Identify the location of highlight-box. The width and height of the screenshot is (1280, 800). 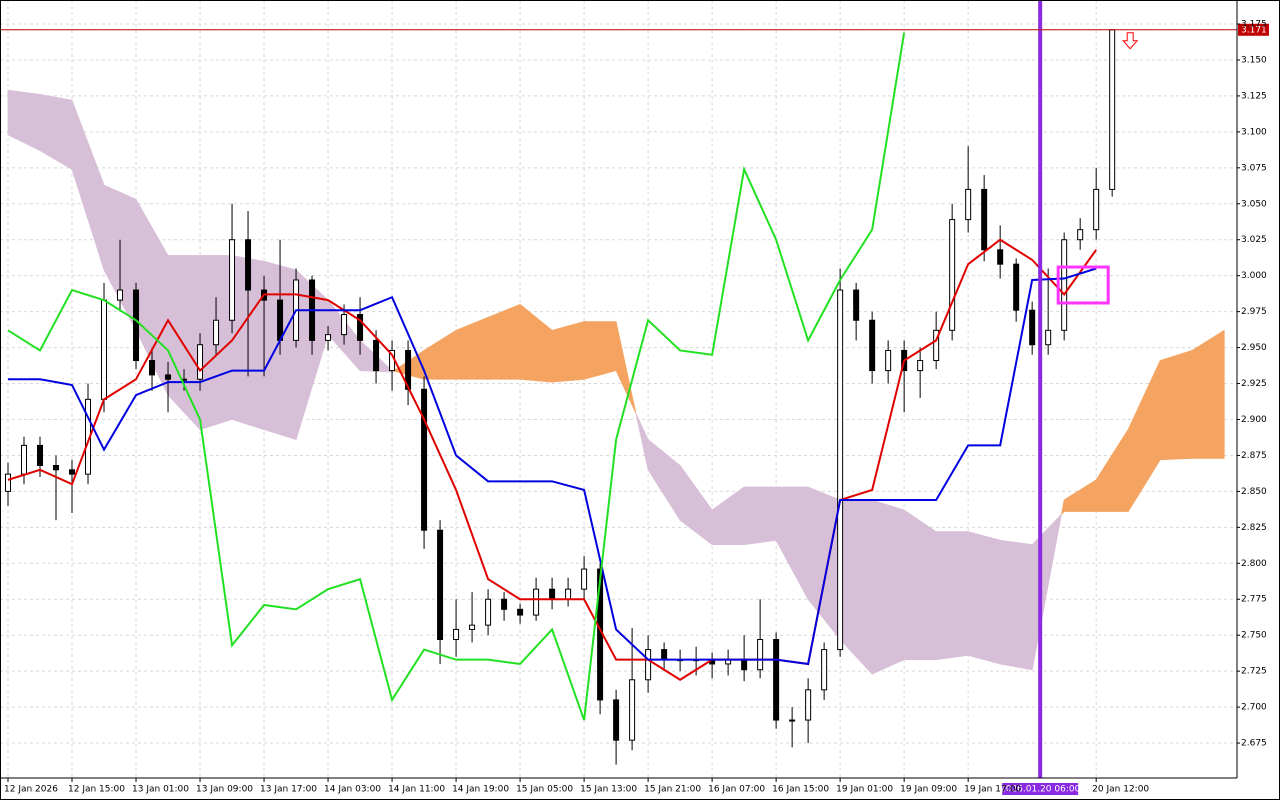
(1083, 285).